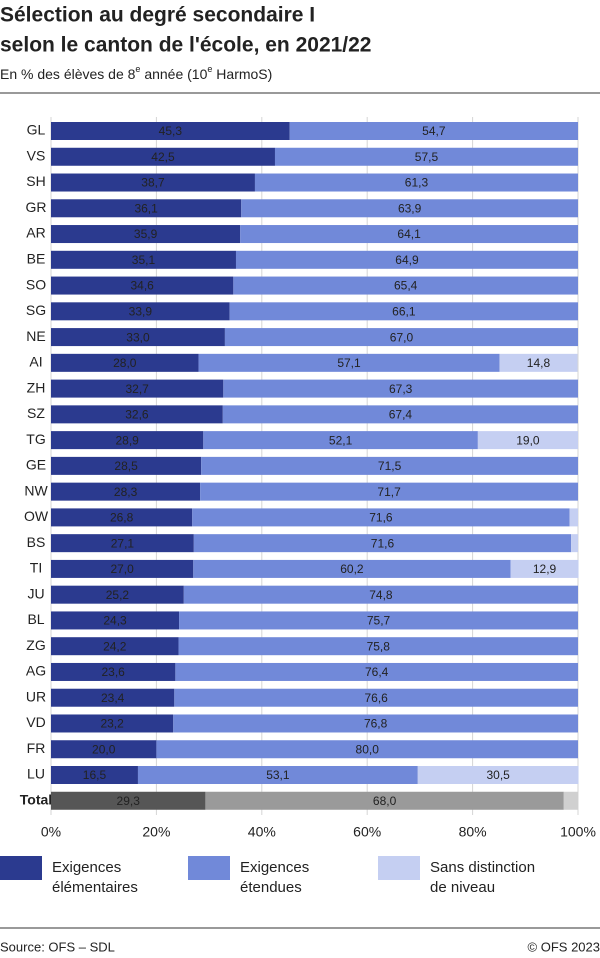 Image resolution: width=600 pixels, height=958 pixels. Describe the element at coordinates (275, 877) in the screenshot. I see `legend-label: Exigences étendues` at that location.